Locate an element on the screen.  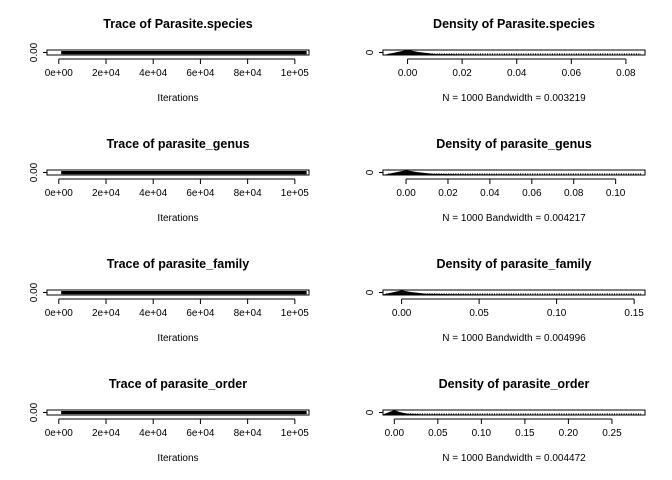
chart-0-x-label: Iterations is located at coordinates (177, 98).